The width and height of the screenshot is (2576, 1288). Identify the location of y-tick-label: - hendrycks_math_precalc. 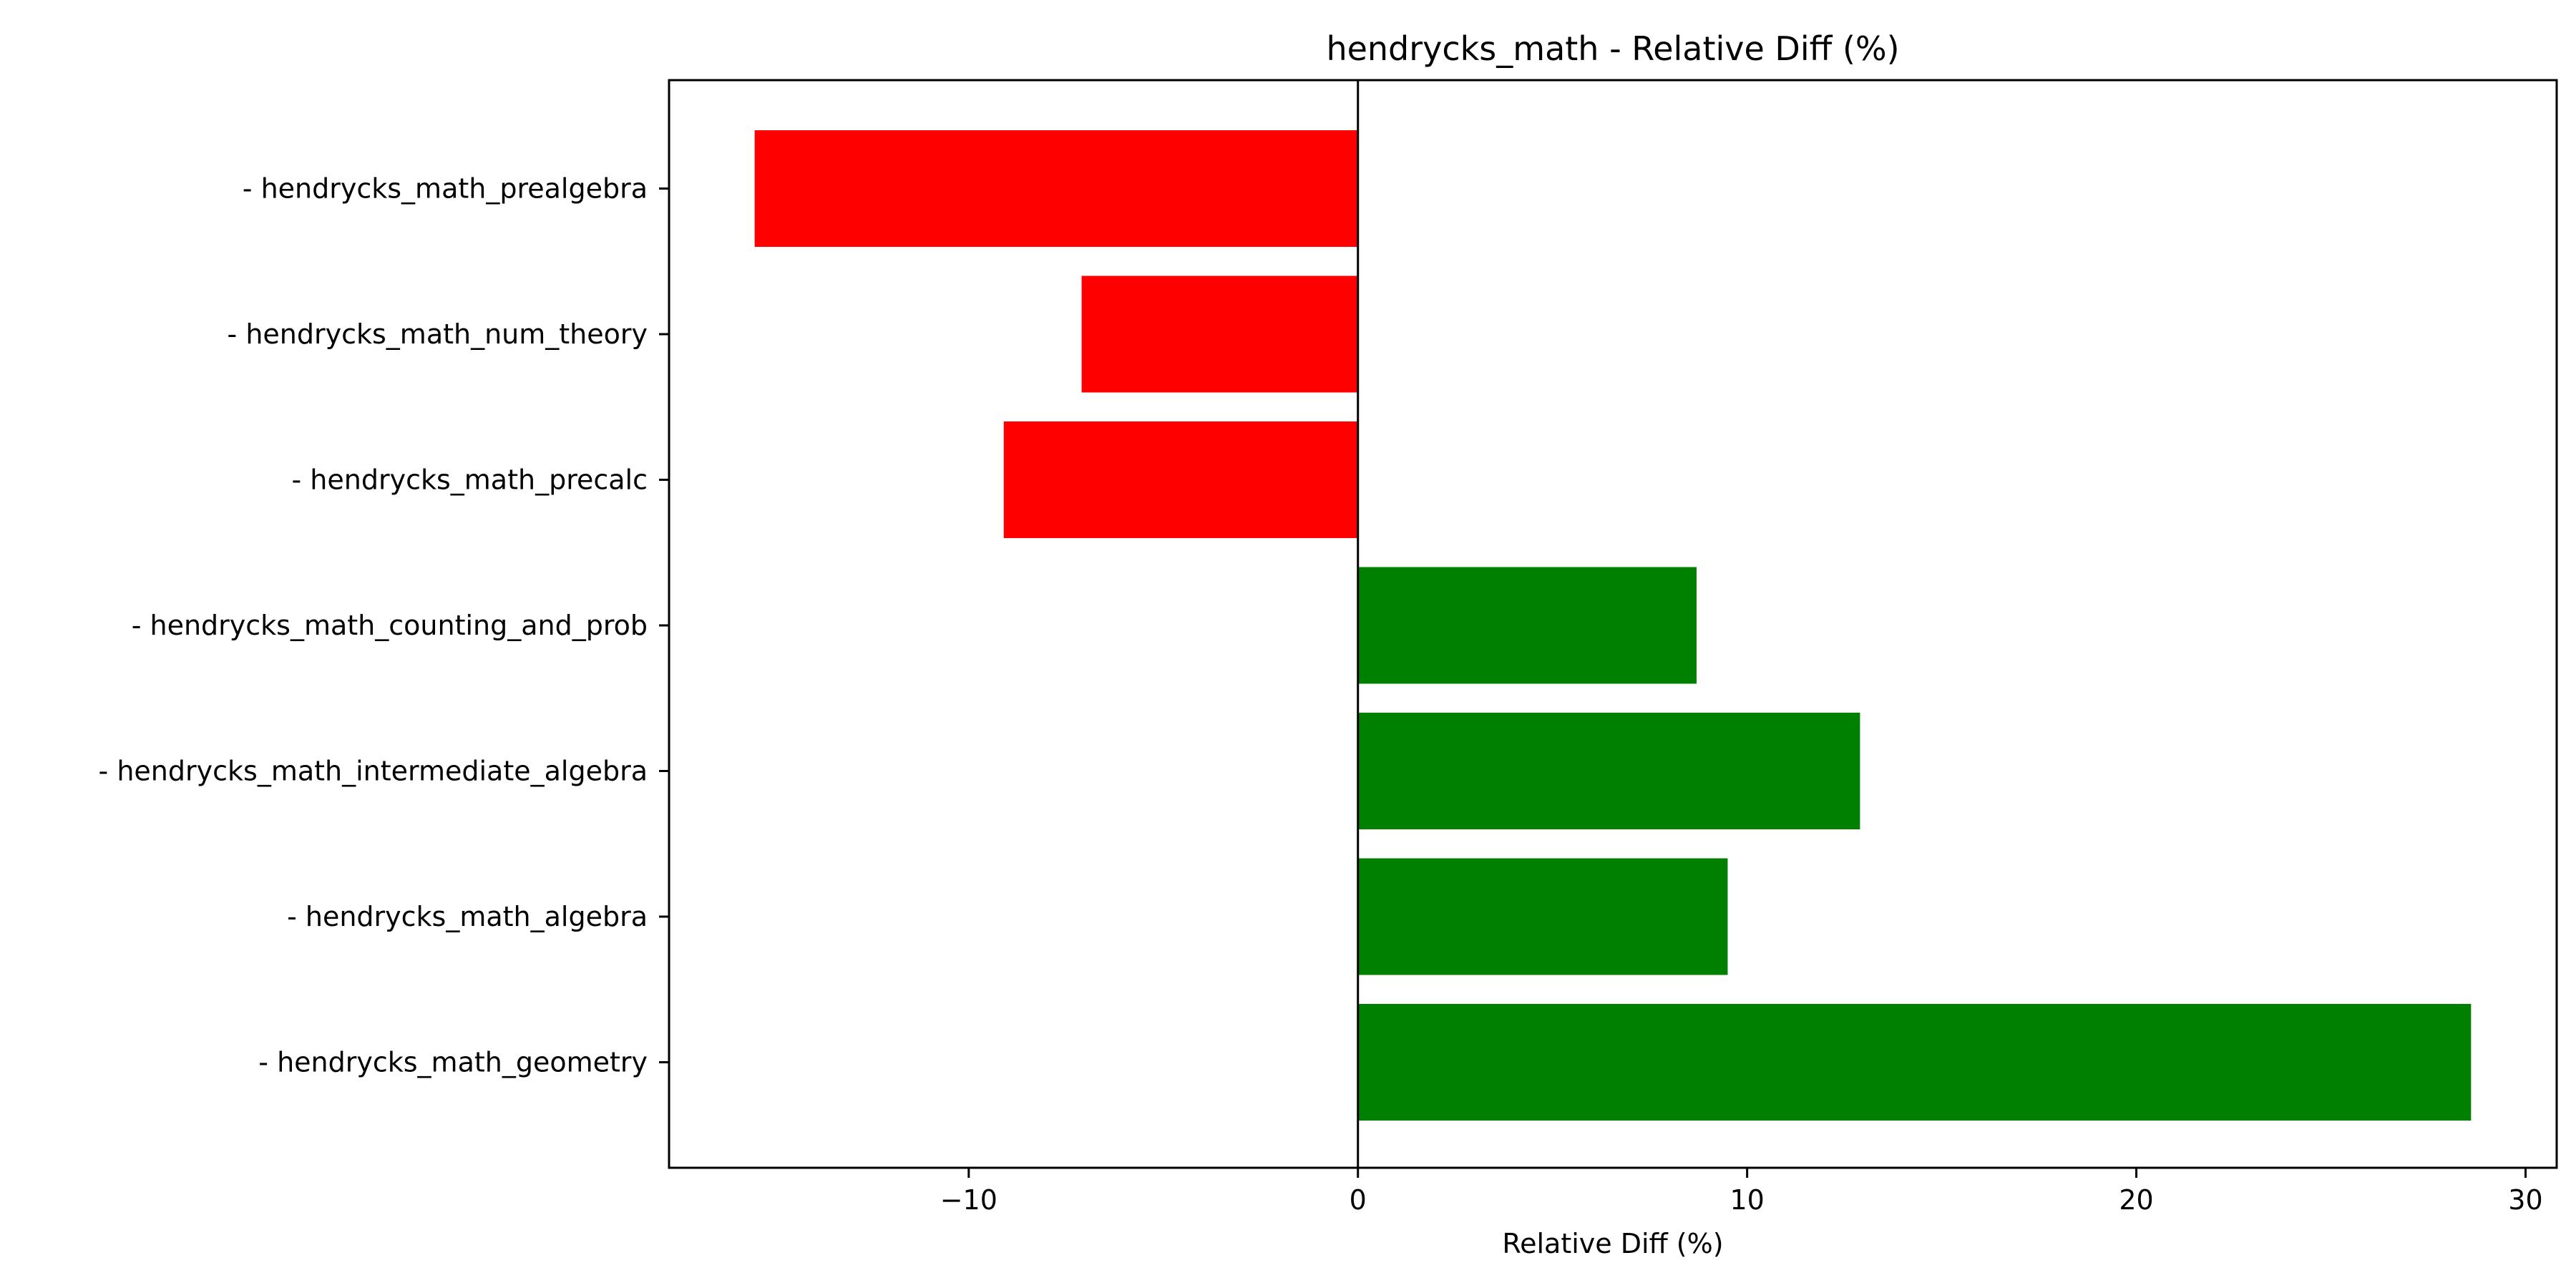
(470, 480).